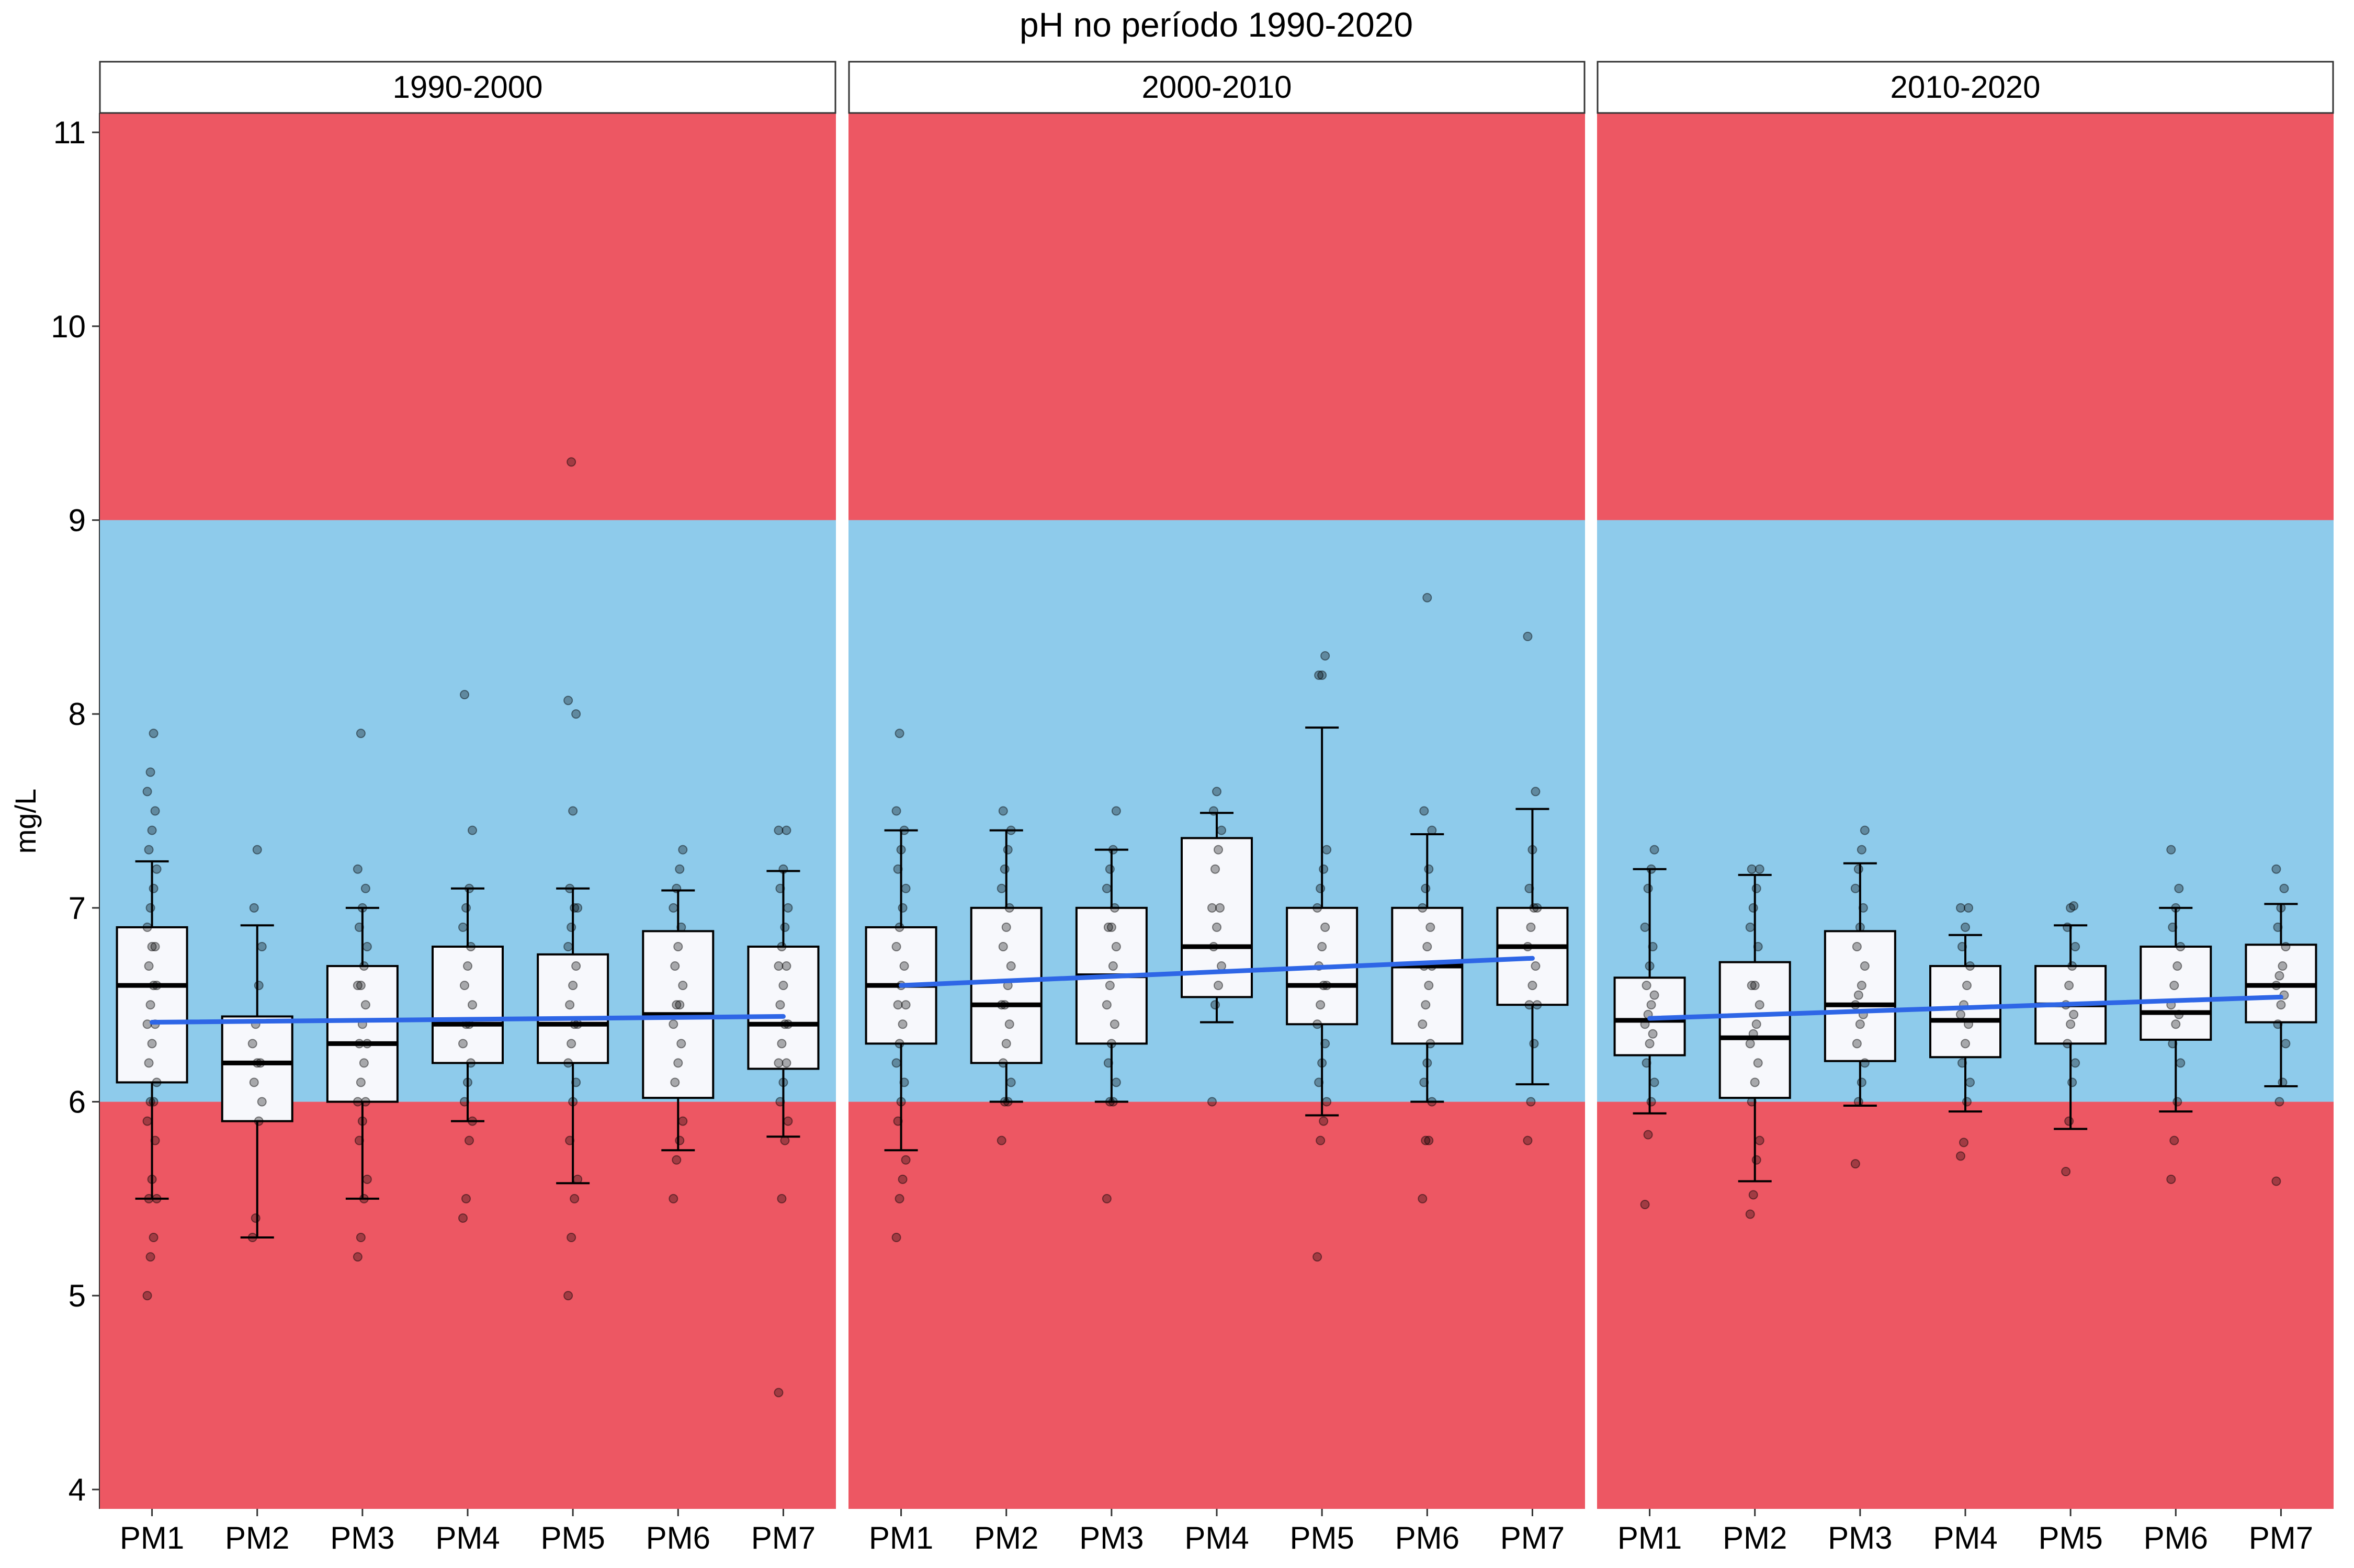  I want to click on y-tick-label: 7, so click(77, 908).